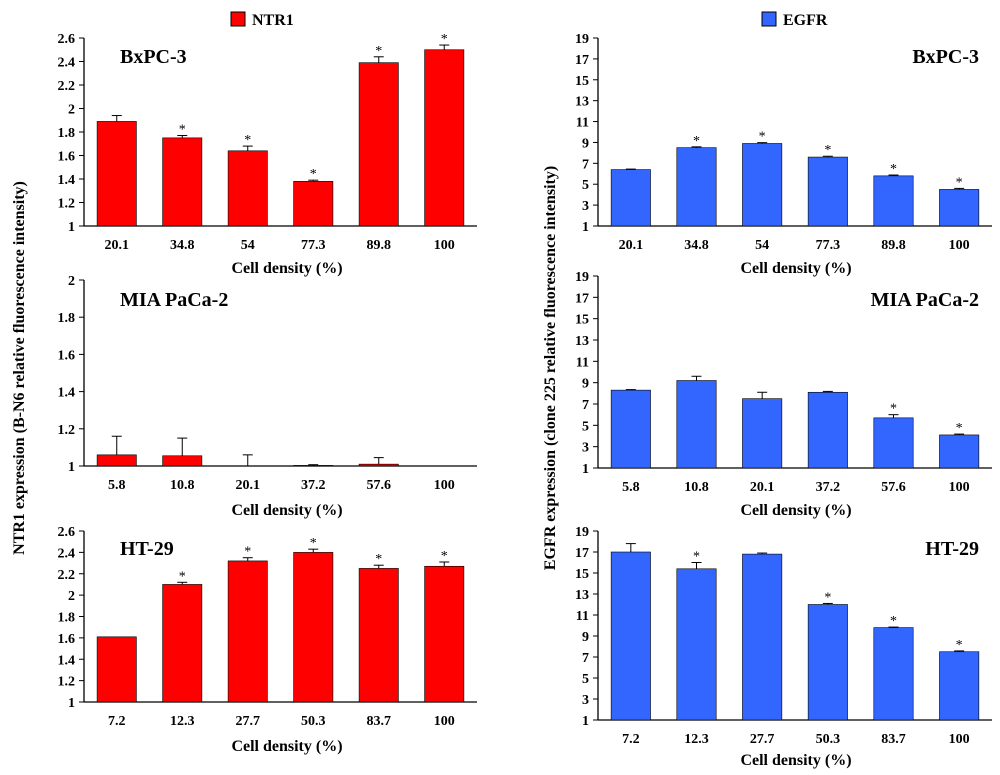 The height and width of the screenshot is (775, 1000). What do you see at coordinates (67, 639) in the screenshot?
I see `y-tick-label: 1.6` at bounding box center [67, 639].